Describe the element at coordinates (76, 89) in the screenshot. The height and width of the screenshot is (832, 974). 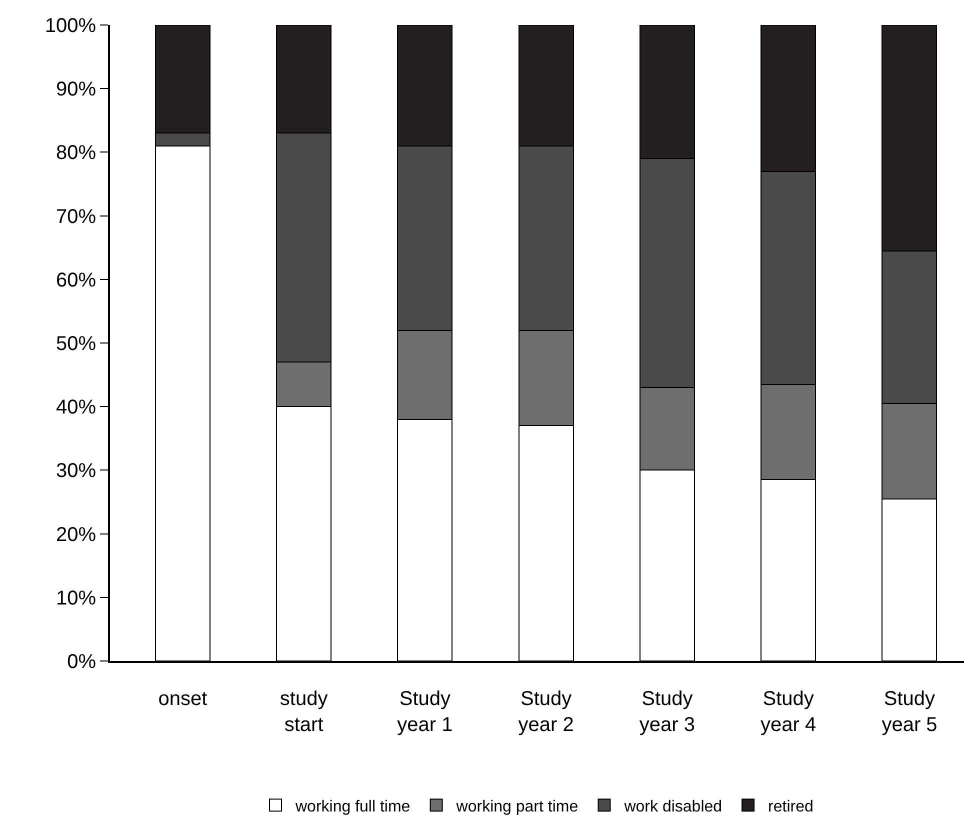
I see `y-tick-label: 90%` at that location.